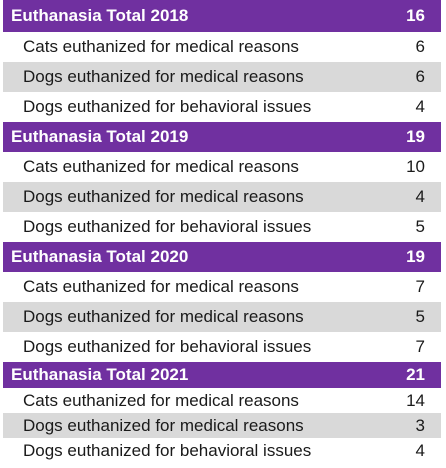 The image size is (446, 468). I want to click on table-row: Cats euthanized for medical reasons 7, so click(222, 287).